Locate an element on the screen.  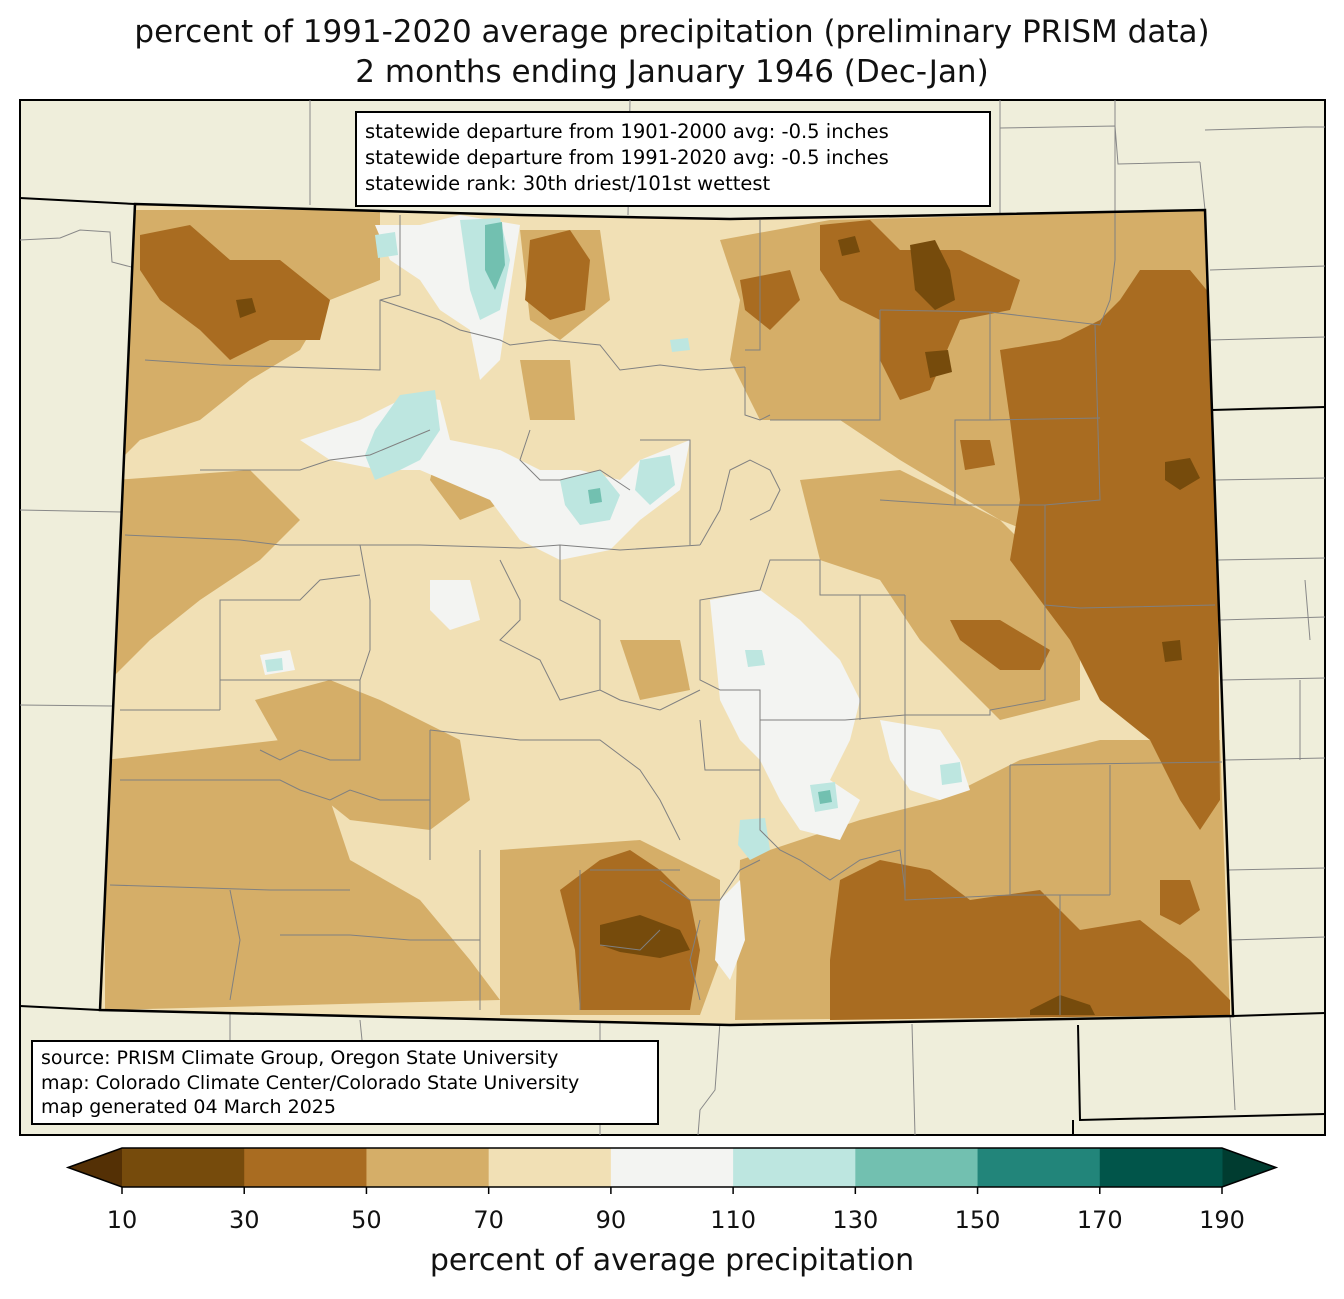
colorbar-tick-label: 110 is located at coordinates (733, 1220).